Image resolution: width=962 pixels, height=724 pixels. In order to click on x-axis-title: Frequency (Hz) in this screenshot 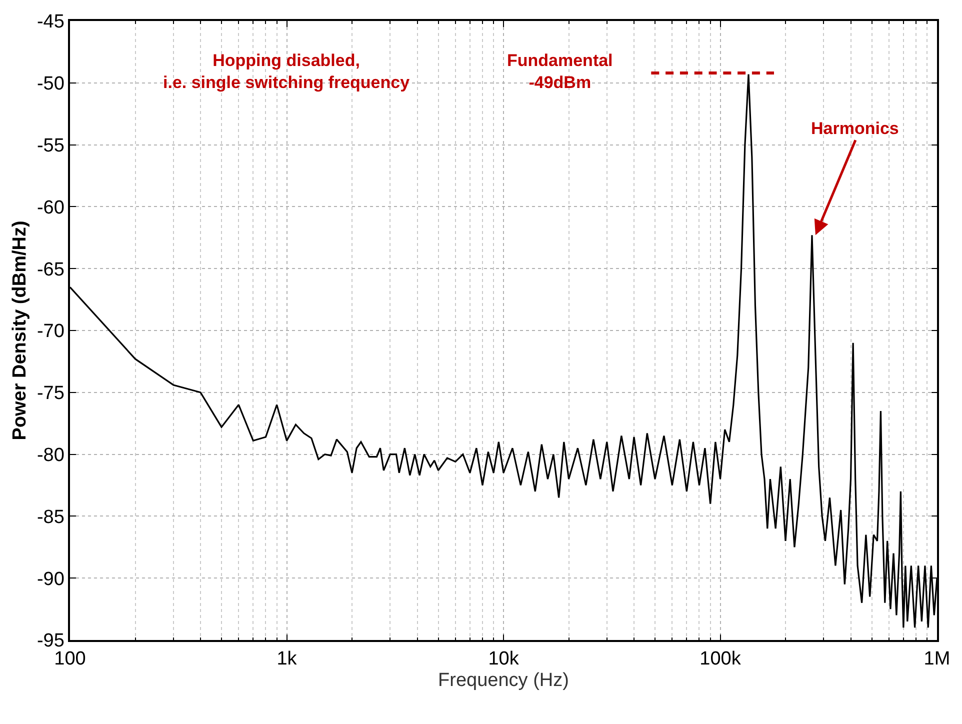, I will do `click(503, 680)`.